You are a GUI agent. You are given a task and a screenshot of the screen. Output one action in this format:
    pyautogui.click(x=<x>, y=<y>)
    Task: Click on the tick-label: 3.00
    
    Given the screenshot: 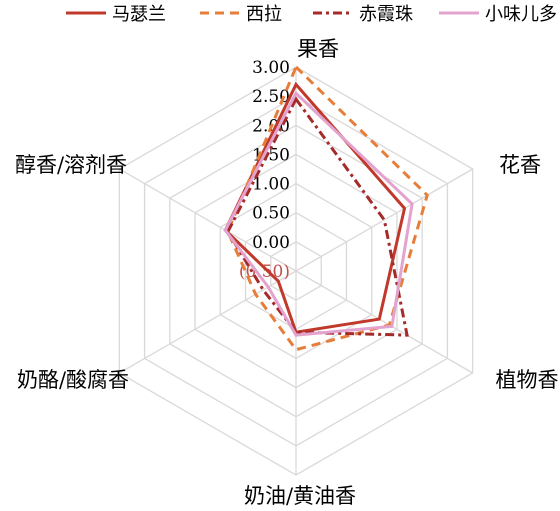 What is the action you would take?
    pyautogui.click(x=271, y=68)
    